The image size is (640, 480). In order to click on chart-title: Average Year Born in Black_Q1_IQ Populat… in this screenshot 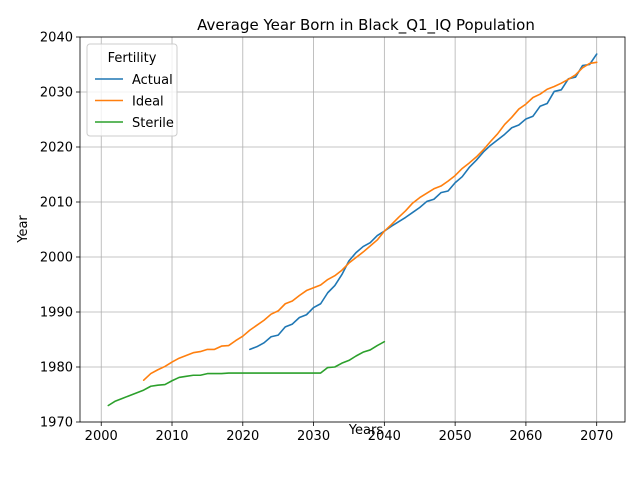, I will do `click(366, 25)`.